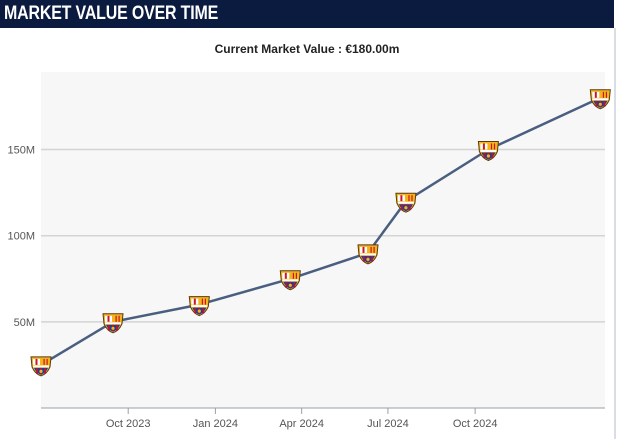  What do you see at coordinates (215, 424) in the screenshot?
I see `x-tick-label: Jan 2024` at bounding box center [215, 424].